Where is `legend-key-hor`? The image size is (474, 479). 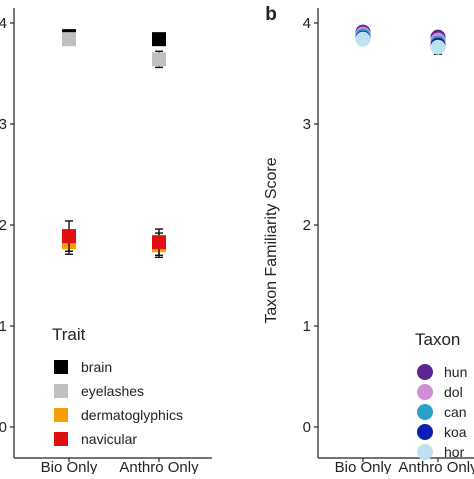 legend-key-hor is located at coordinates (425, 452).